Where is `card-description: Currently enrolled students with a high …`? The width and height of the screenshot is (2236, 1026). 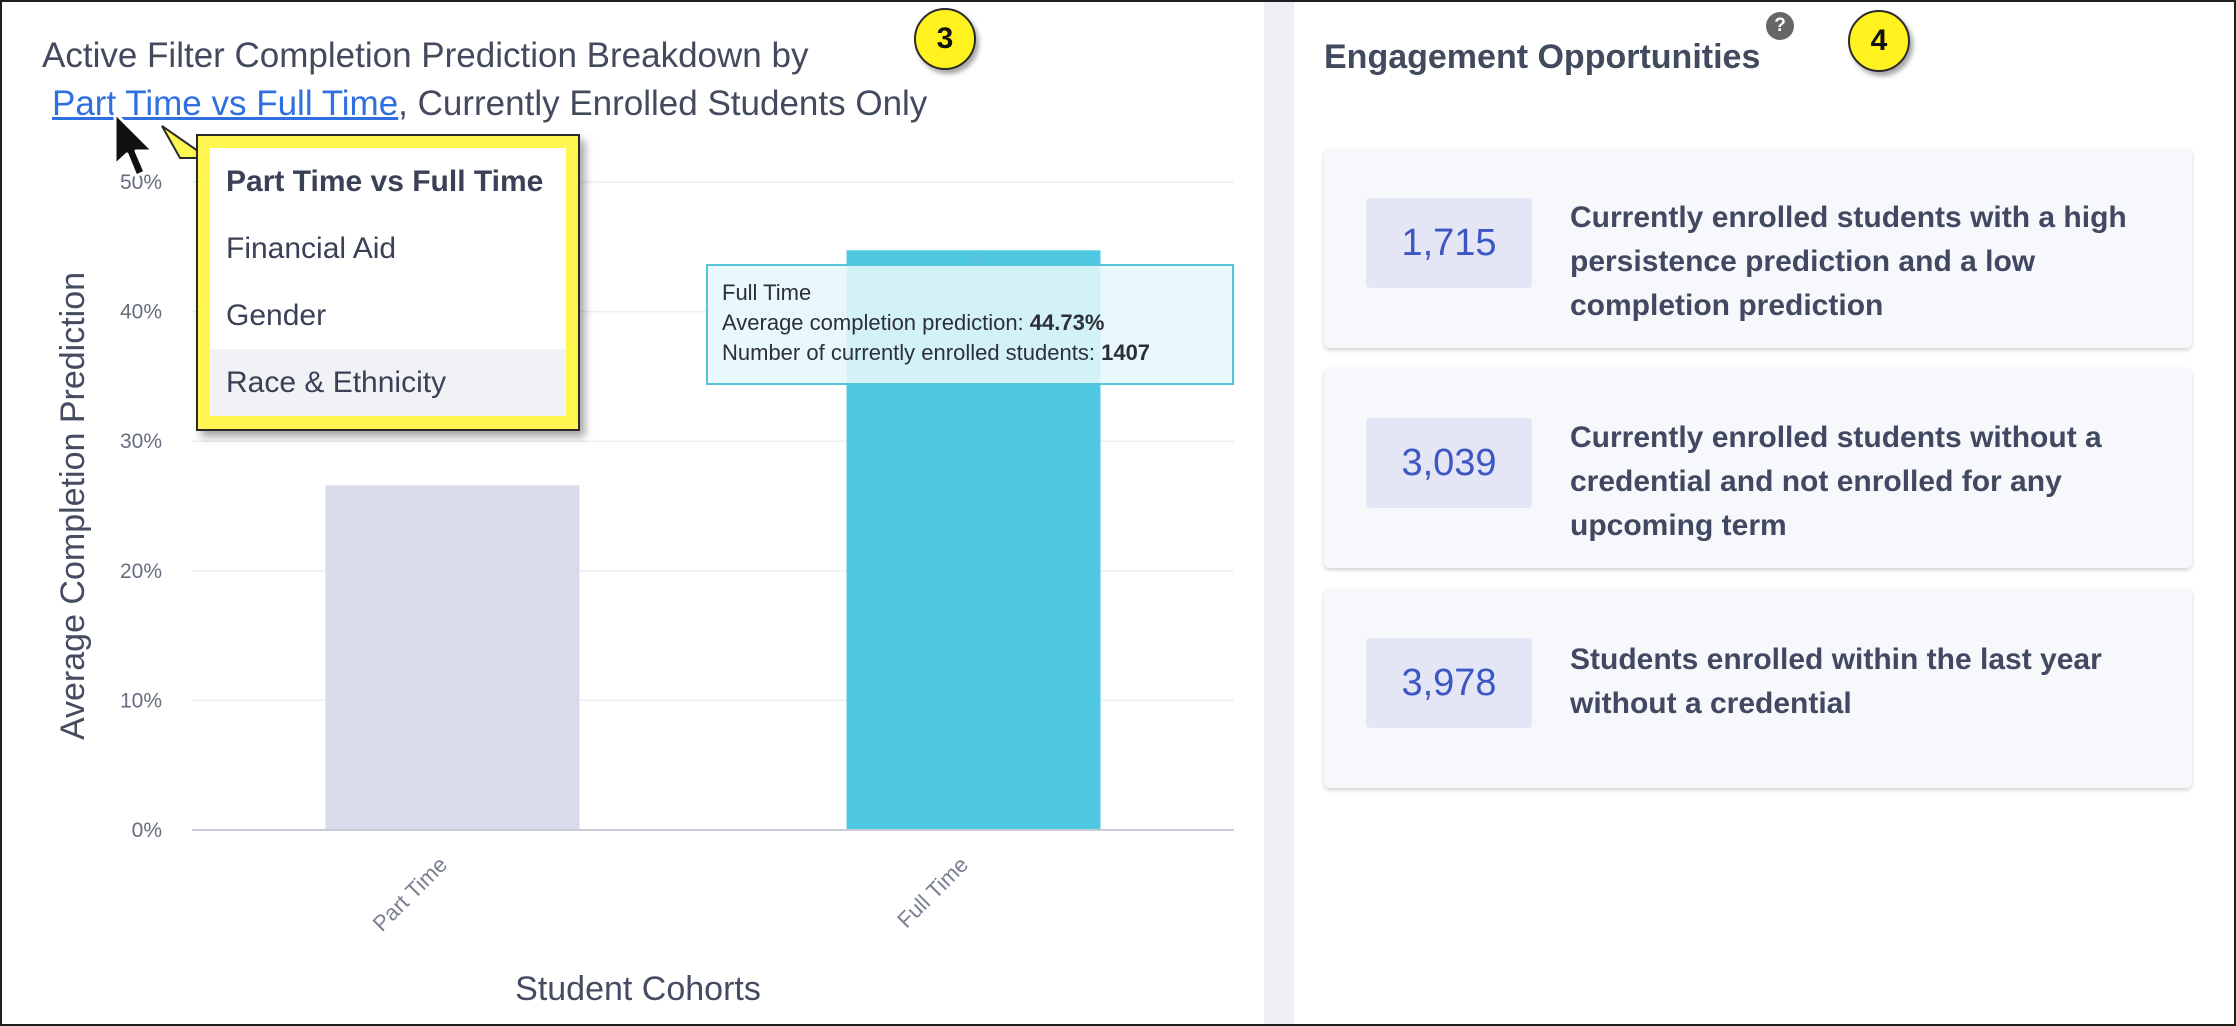 card-description: Currently enrolled students with a high … is located at coordinates (1848, 261).